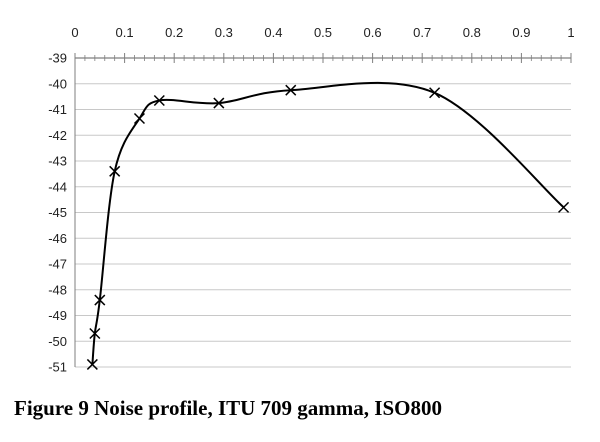 Image resolution: width=600 pixels, height=442 pixels. What do you see at coordinates (57, 186) in the screenshot?
I see `y-tick-label: -44` at bounding box center [57, 186].